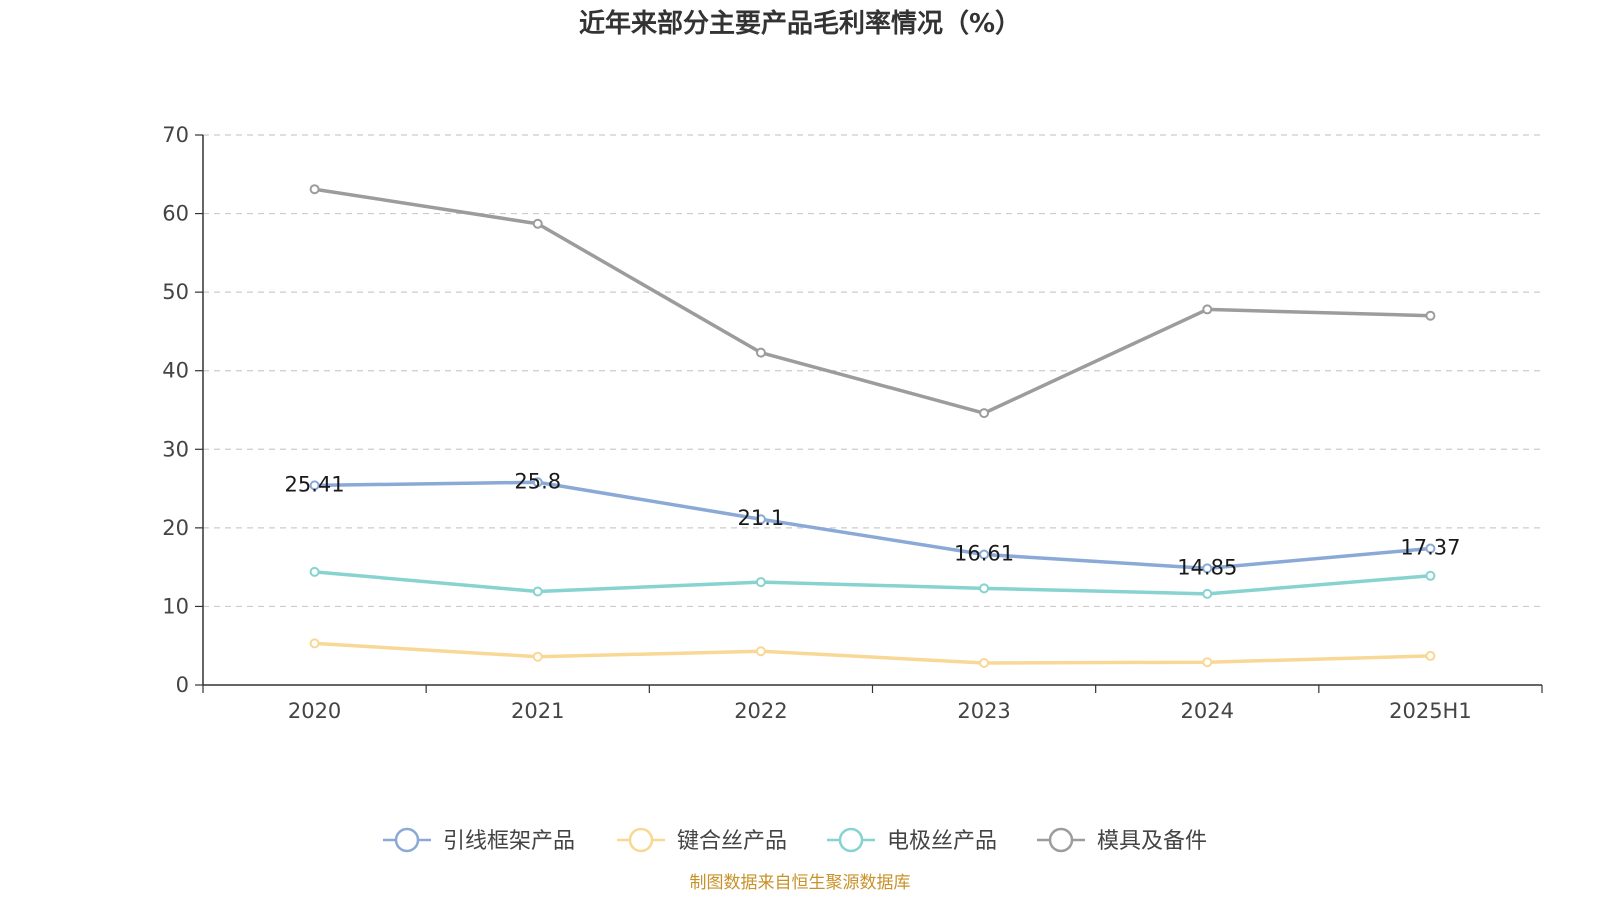 Image resolution: width=1600 pixels, height=900 pixels. I want to click on y-tick-label: 0, so click(182, 685).